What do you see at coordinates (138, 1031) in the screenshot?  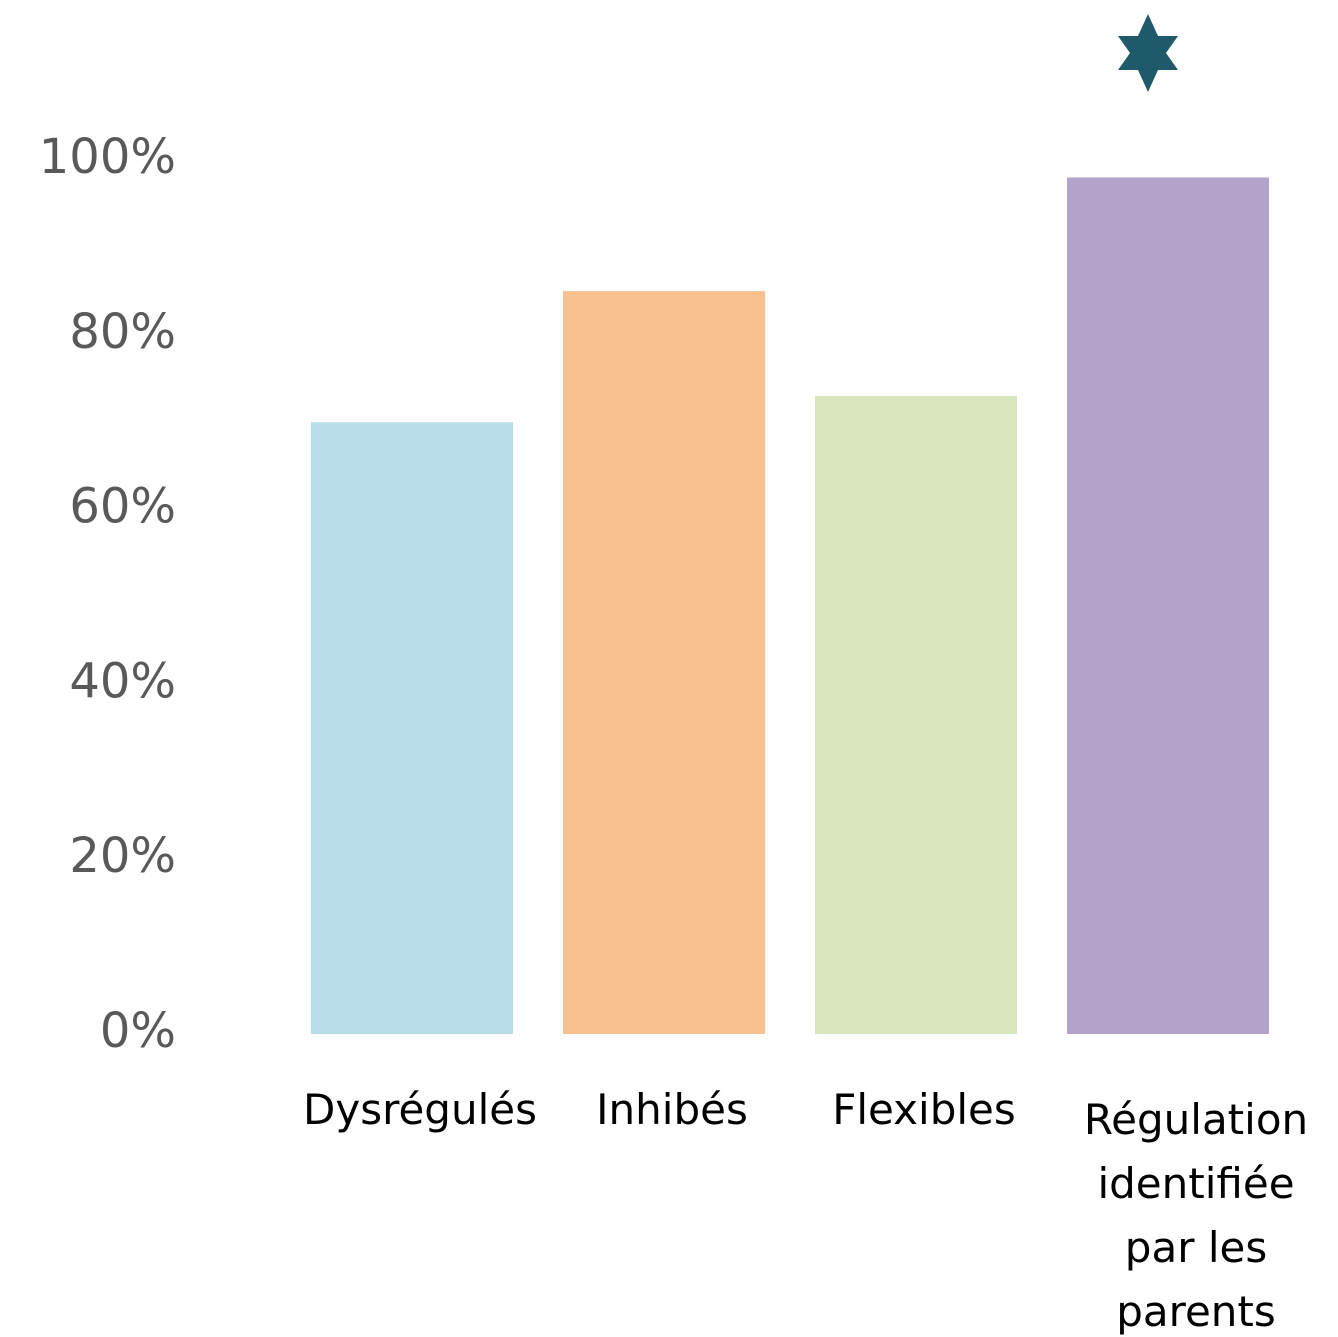 I see `y-tick-label: 0%` at bounding box center [138, 1031].